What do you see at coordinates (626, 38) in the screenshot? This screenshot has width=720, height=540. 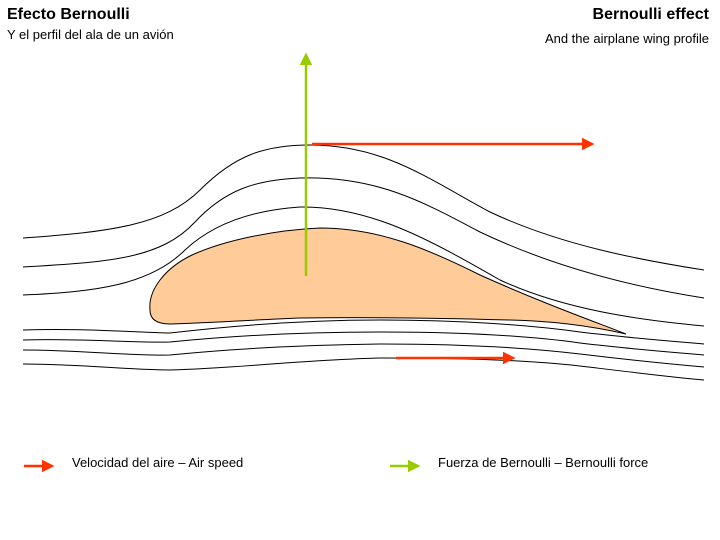 I see `subtitle-english: And the airplane wing profile` at bounding box center [626, 38].